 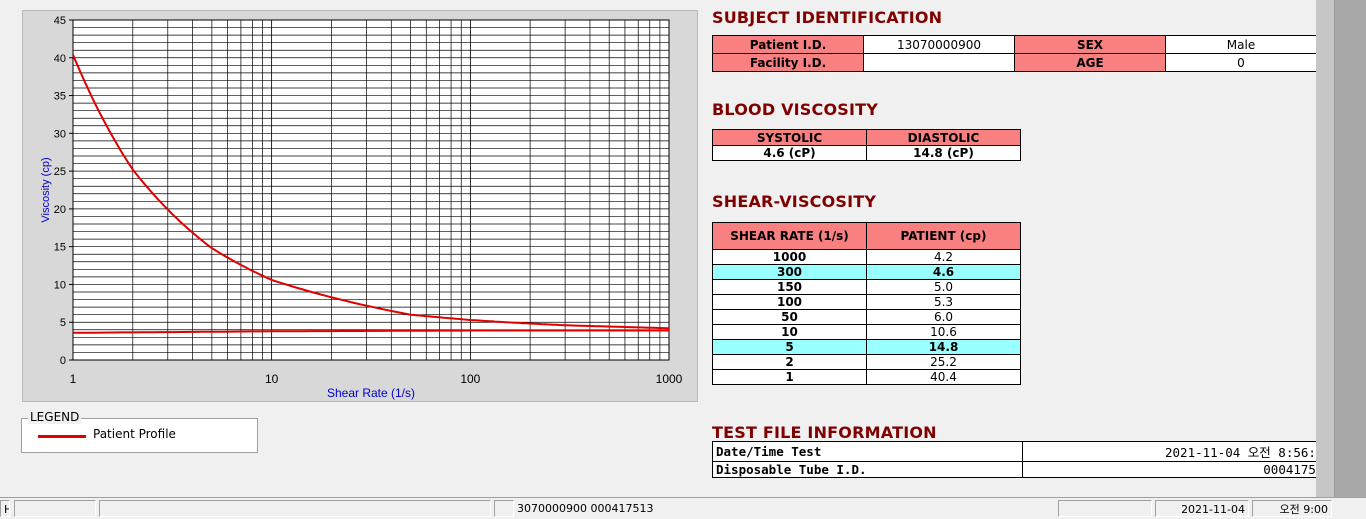 I want to click on tube-id-label: Disposable Tube I.D., so click(x=867, y=469).